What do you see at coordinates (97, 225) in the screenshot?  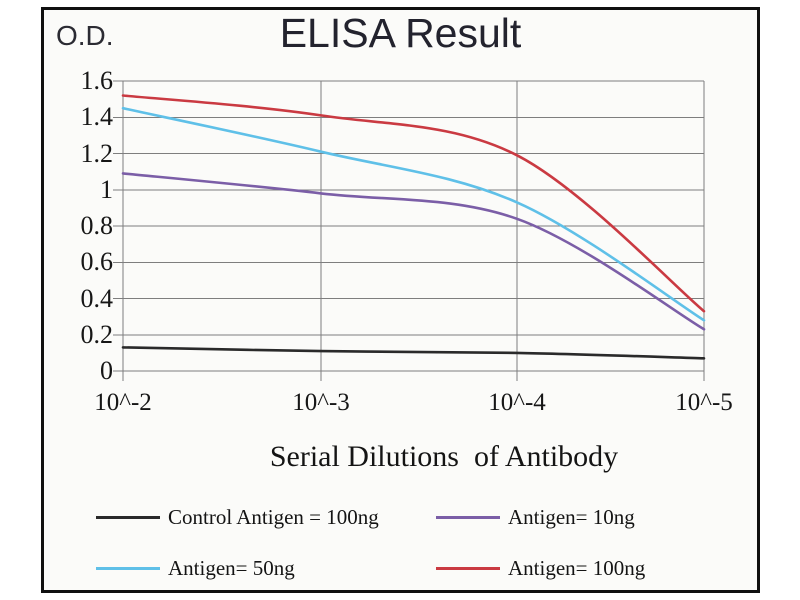 I see `y-tick-label: 0.8` at bounding box center [97, 225].